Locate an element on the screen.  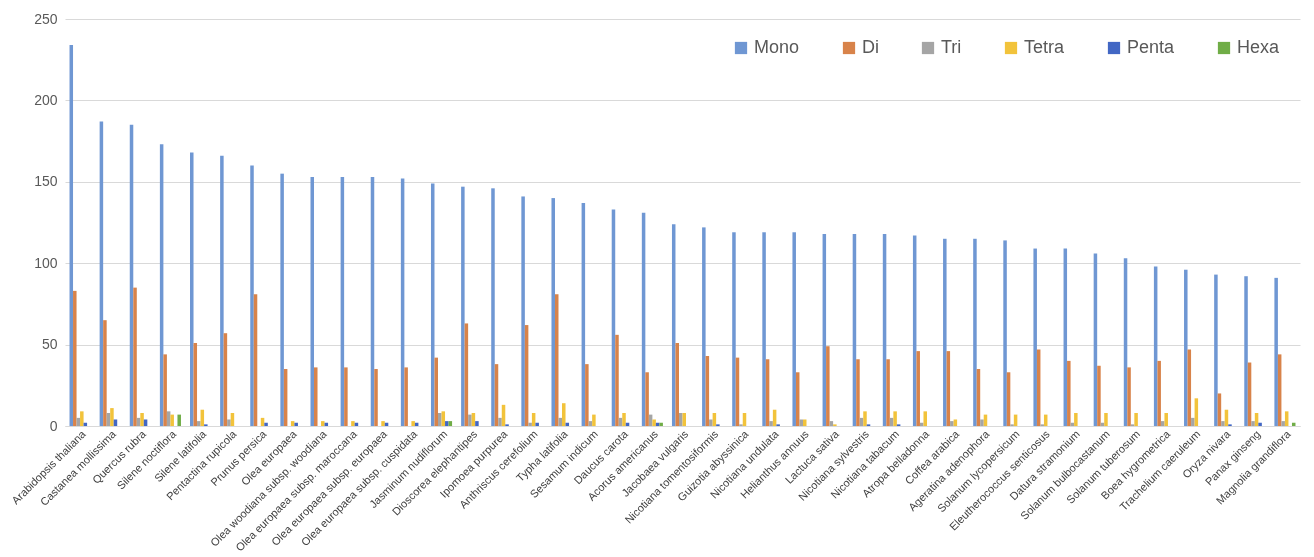
legend-label: Di is located at coordinates (870, 47).